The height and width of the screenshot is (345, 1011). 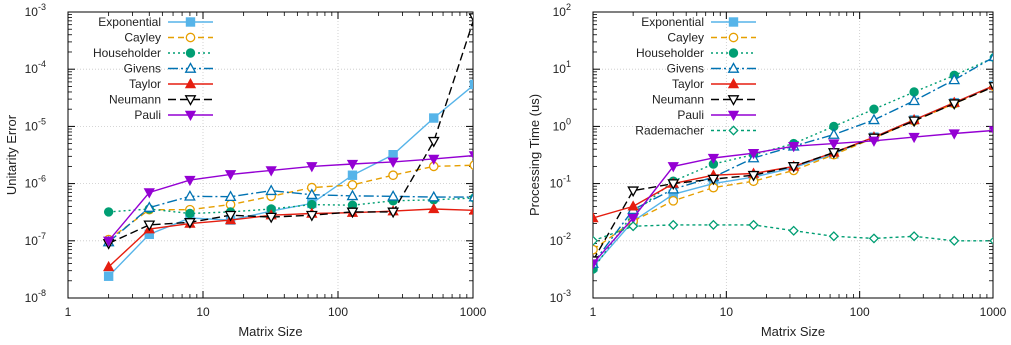 I want to click on y-tick-label: 10⁻³, so click(x=35, y=10).